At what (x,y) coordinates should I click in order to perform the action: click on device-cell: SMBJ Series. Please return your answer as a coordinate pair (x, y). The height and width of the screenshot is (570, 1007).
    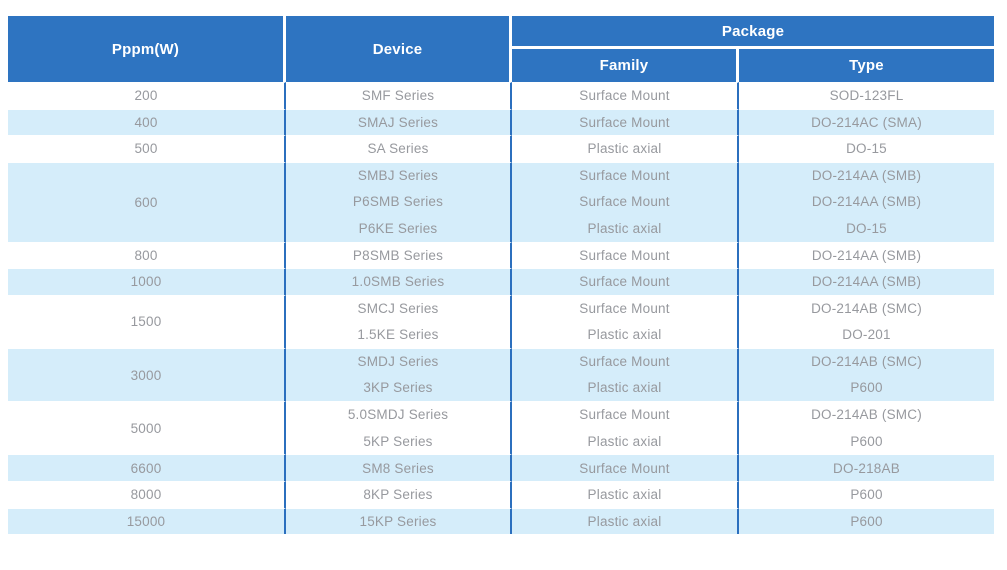
    Looking at the image, I should click on (399, 175).